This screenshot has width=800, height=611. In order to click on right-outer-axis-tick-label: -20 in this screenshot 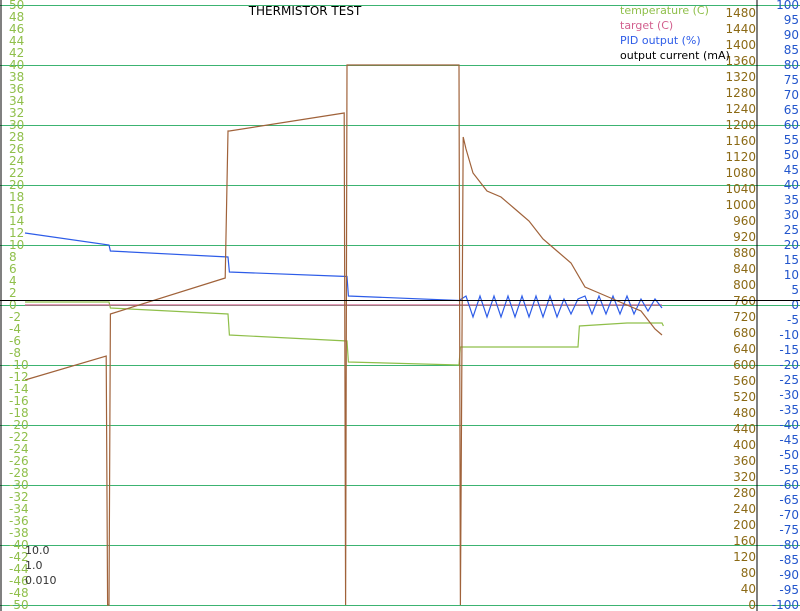, I will do `click(789, 365)`.